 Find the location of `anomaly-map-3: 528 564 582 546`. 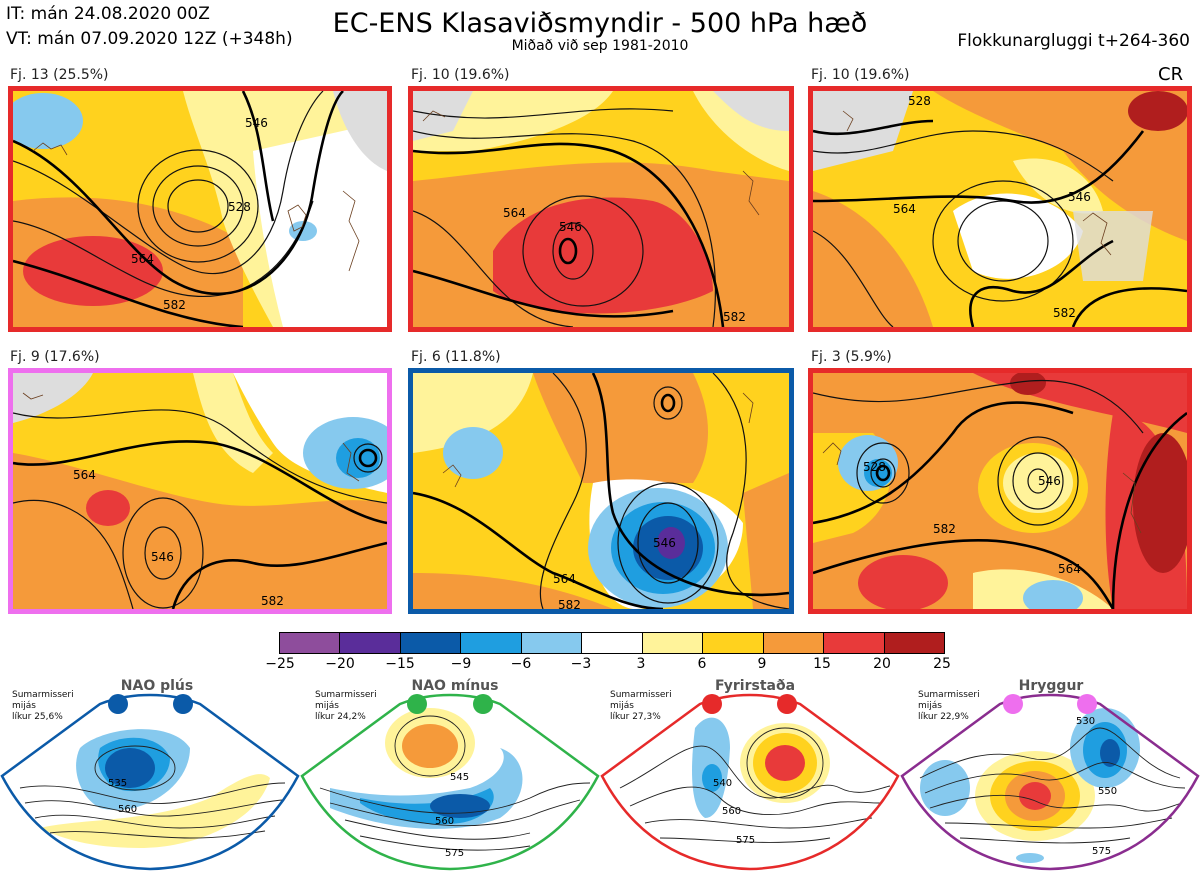

anomaly-map-3: 528 564 582 546 is located at coordinates (1000, 209).